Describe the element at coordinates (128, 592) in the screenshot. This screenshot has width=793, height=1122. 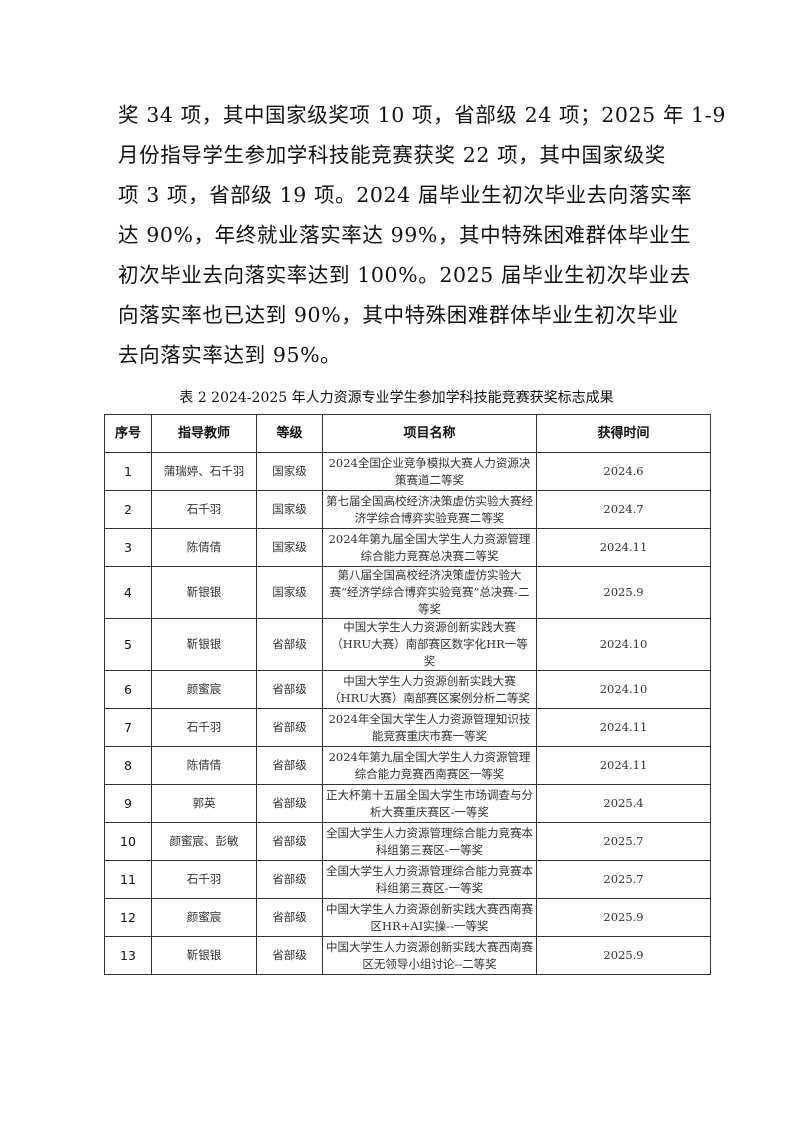
I see `cell-index: 4` at that location.